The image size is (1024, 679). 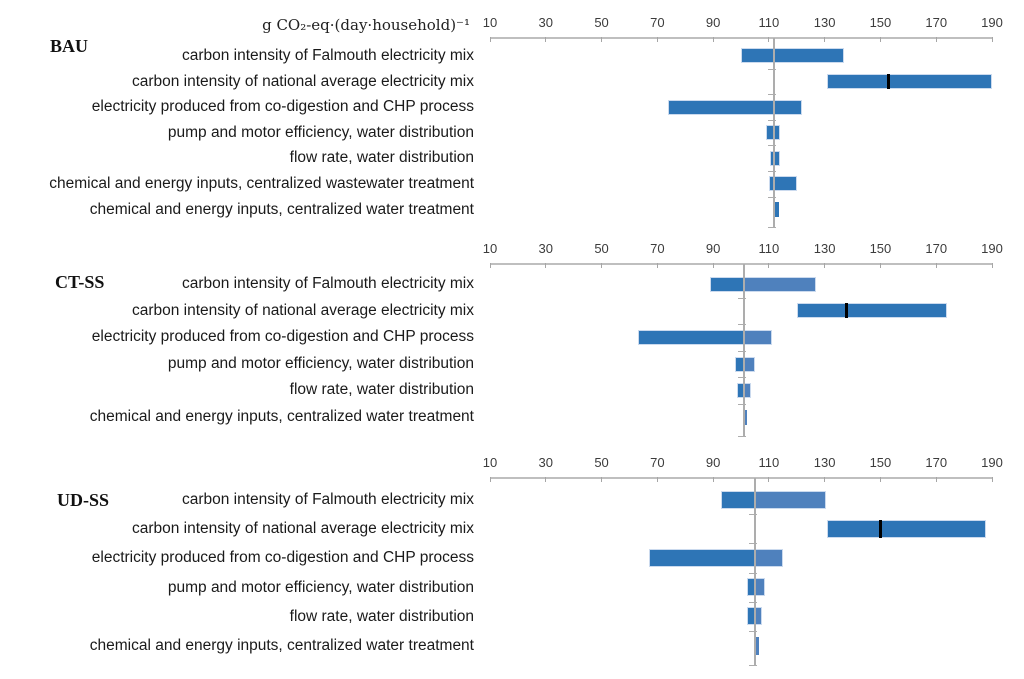 What do you see at coordinates (83, 500) in the screenshot?
I see `panel-label-ud-ss: UD-SS` at bounding box center [83, 500].